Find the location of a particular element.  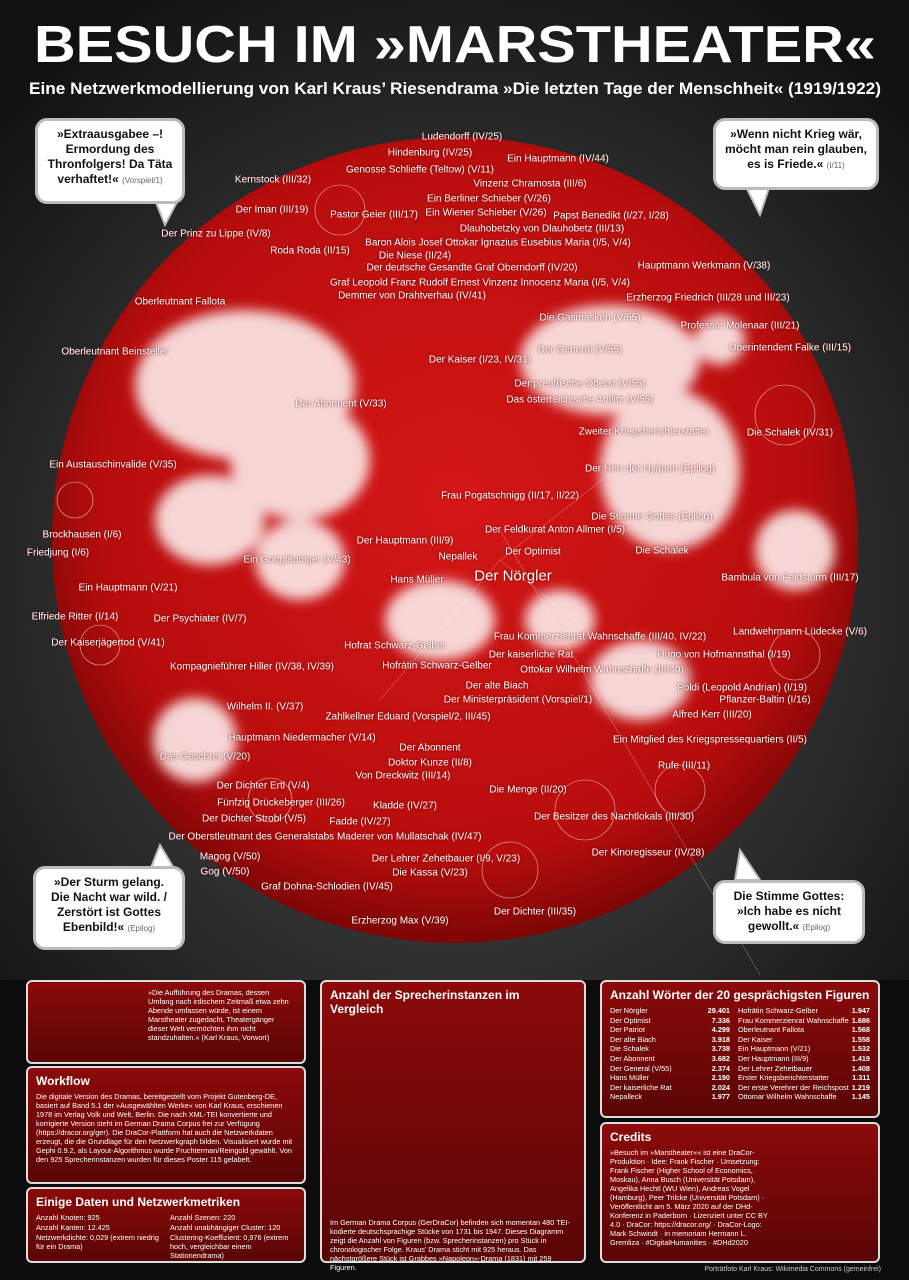

figure-name: Ein Hauptmann (V/21) is located at coordinates (774, 1049).